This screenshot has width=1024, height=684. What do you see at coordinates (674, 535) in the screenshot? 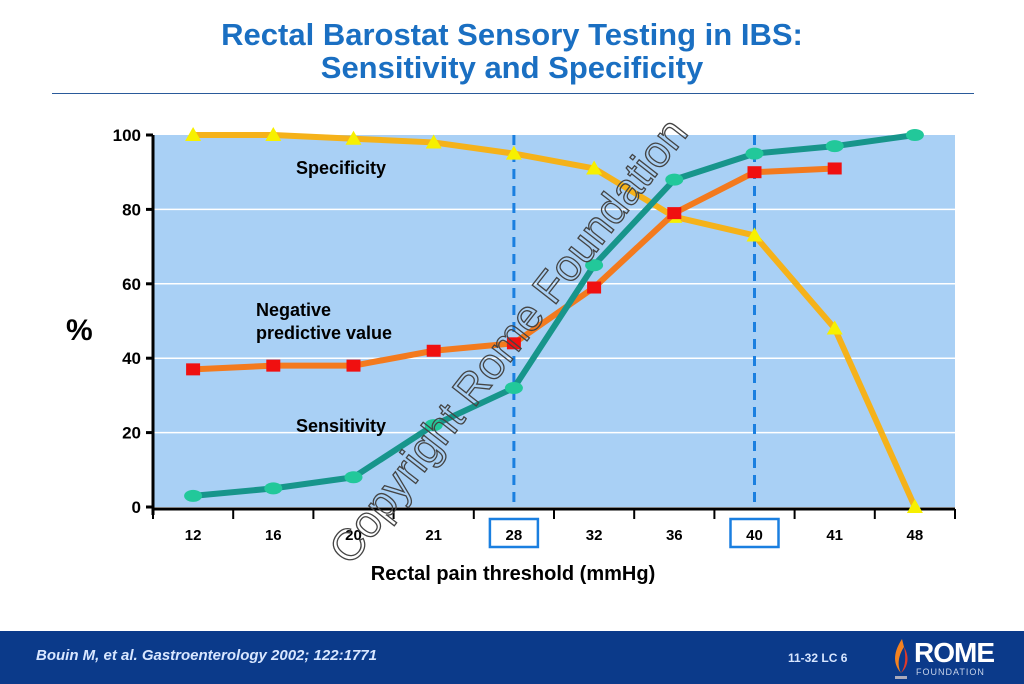
I see `x-tick-label: 36` at bounding box center [674, 535].